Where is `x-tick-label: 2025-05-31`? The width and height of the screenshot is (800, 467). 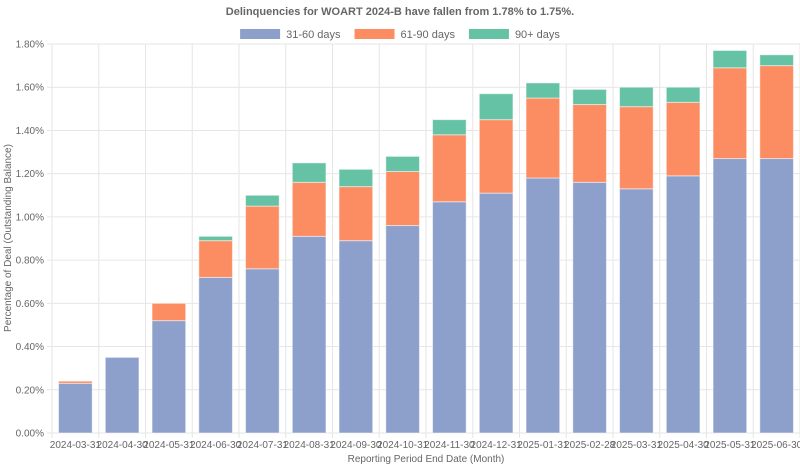 x-tick-label: 2025-05-31 is located at coordinates (730, 445).